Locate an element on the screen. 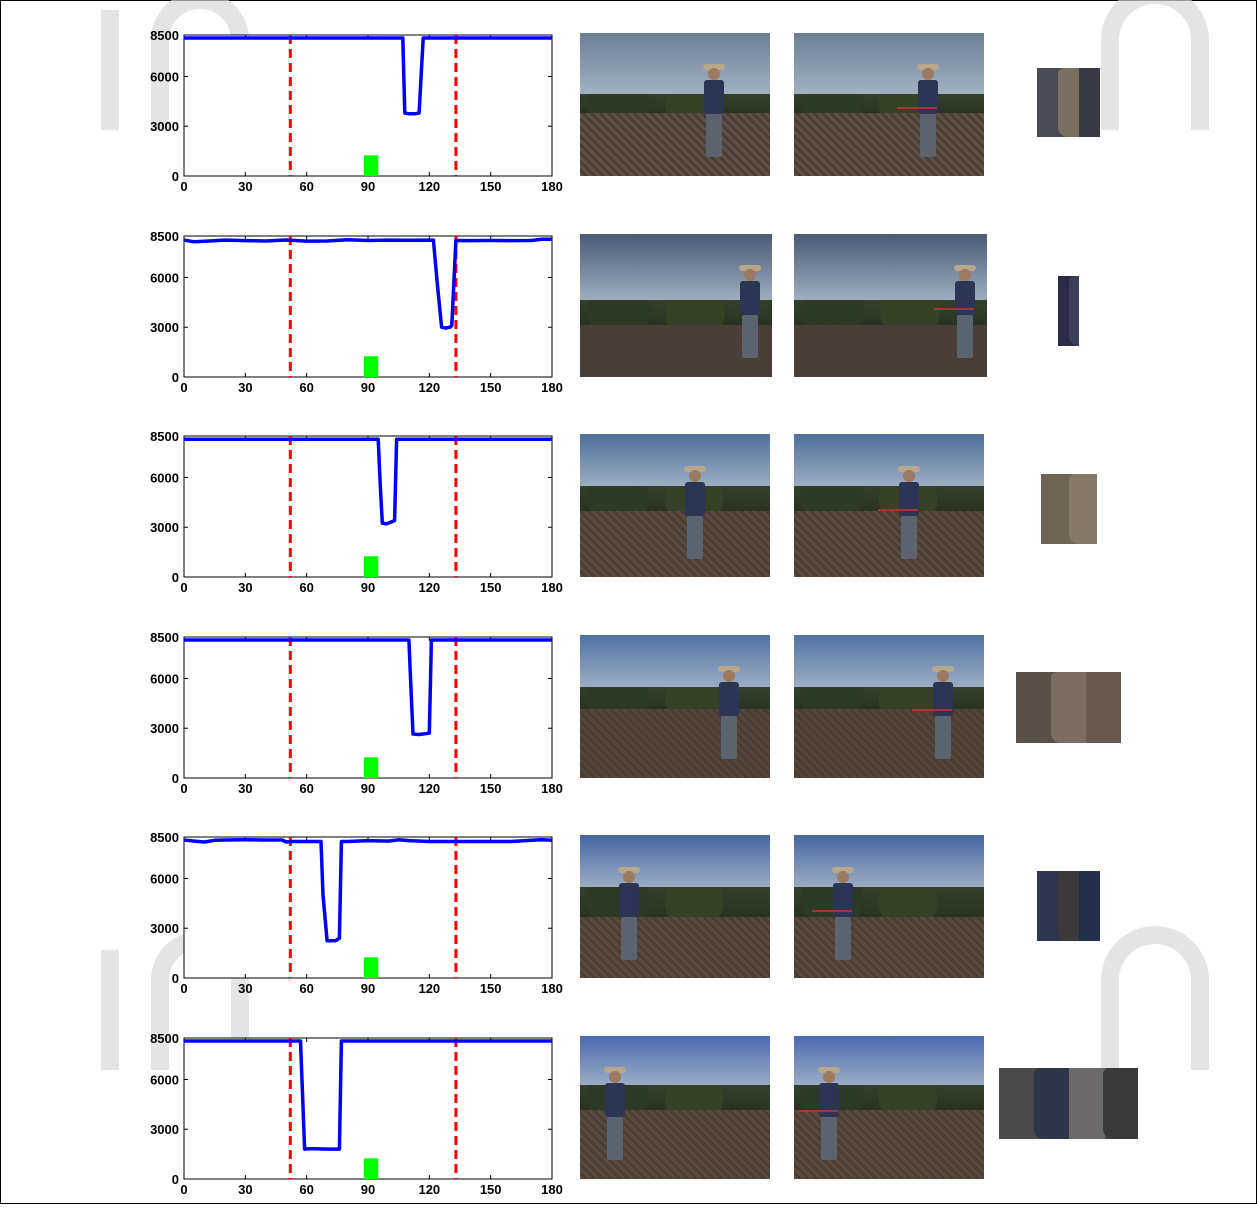 The height and width of the screenshot is (1218, 1257). chart-1: 0 30 60 90 120 150 180 0 3000 6000 8500 is located at coordinates (356, 111).